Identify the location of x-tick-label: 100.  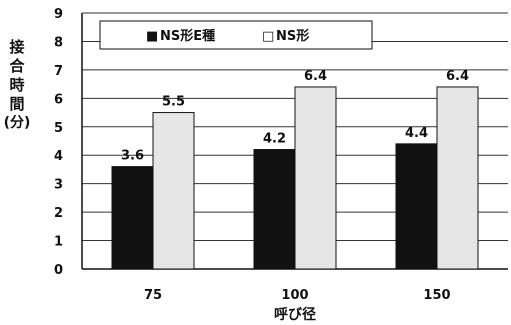
(294, 295).